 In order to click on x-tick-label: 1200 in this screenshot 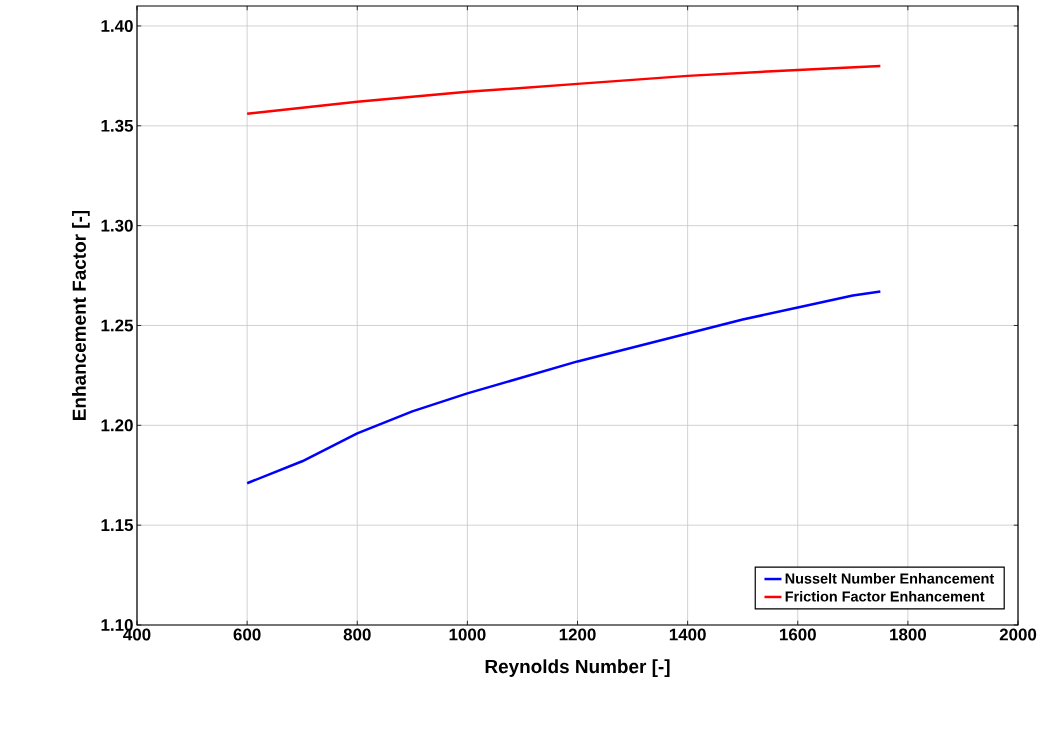, I will do `click(577, 634)`.